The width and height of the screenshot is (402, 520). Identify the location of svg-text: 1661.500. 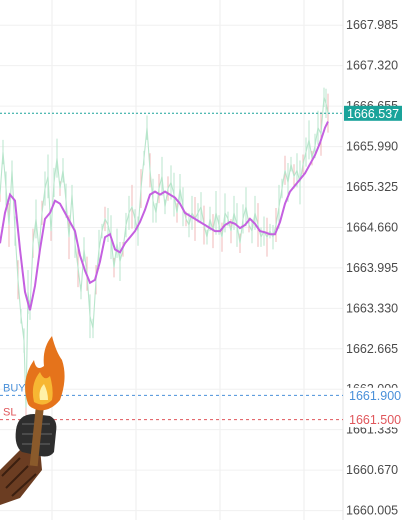
(375, 420).